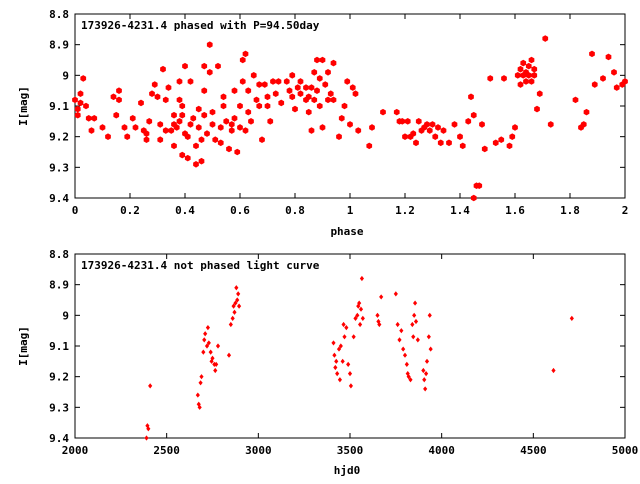  What do you see at coordinates (166, 450) in the screenshot?
I see `x-tick-label: 2500` at bounding box center [166, 450].